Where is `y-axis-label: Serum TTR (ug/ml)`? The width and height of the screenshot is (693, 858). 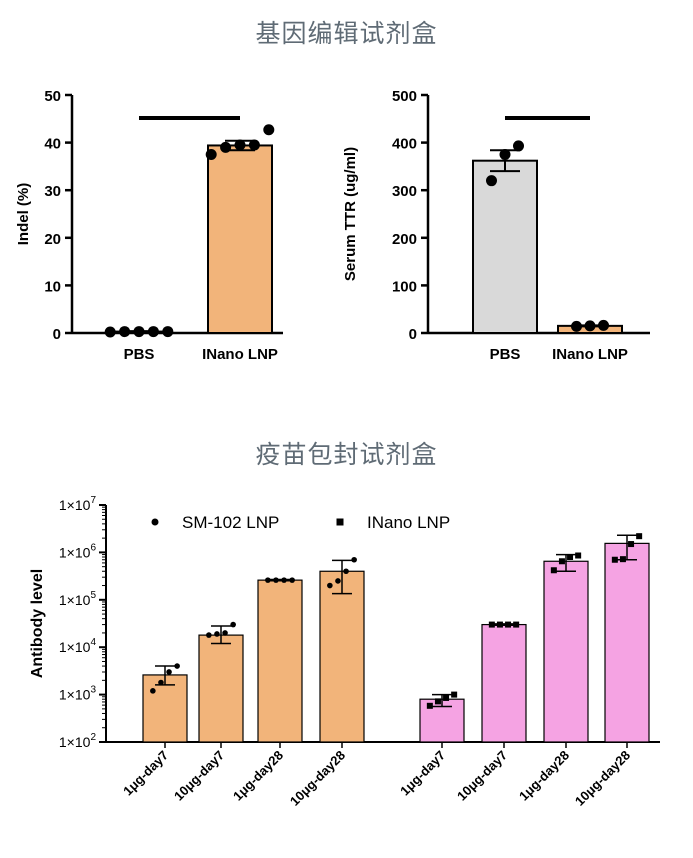
y-axis-label: Serum TTR (ug/ml) is located at coordinates (350, 214).